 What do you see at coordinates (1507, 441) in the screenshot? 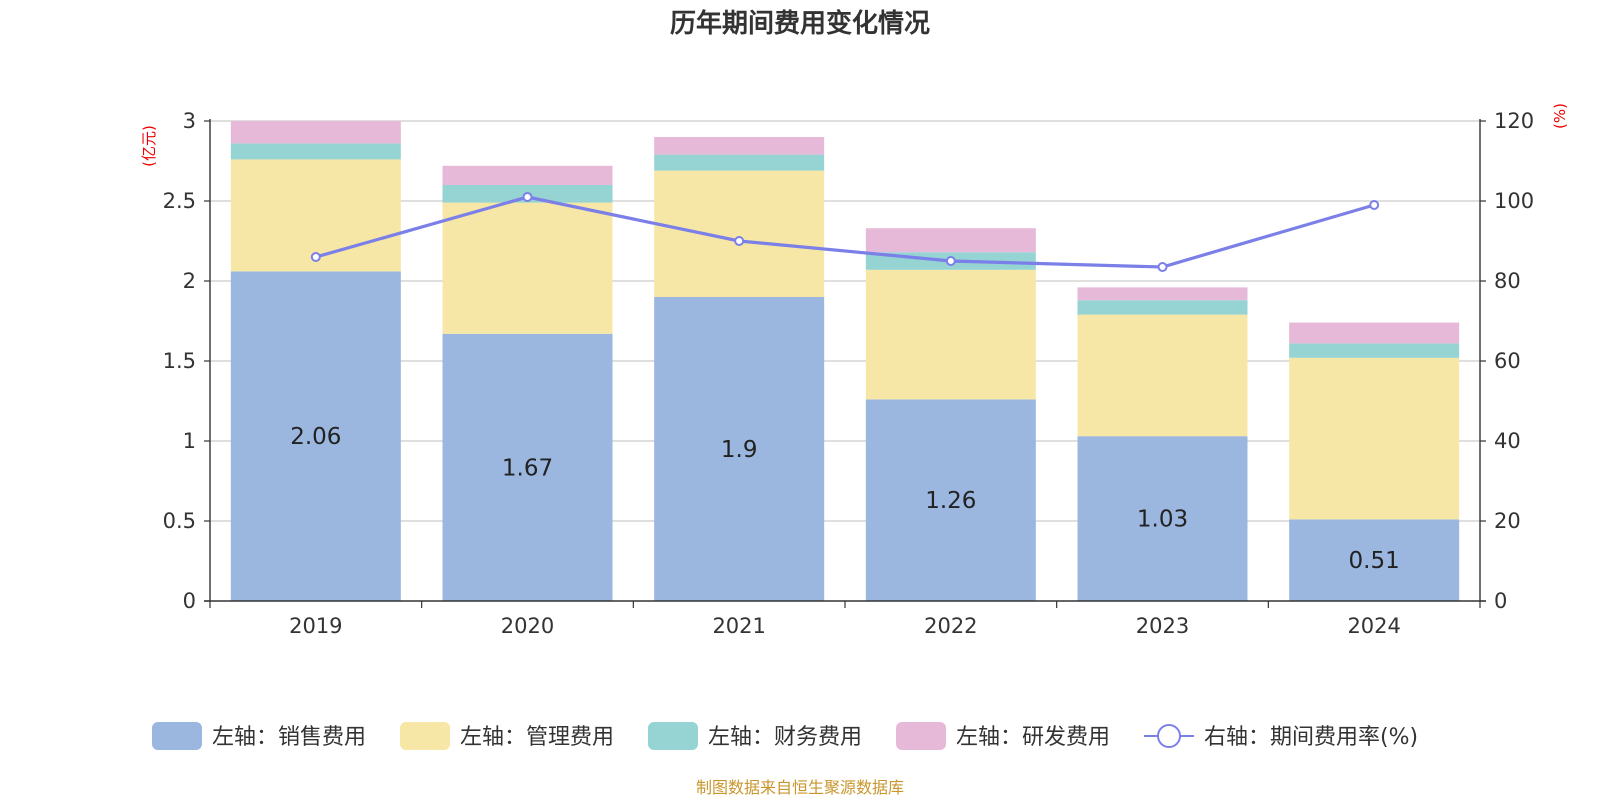
I see `right-tick-label: 40` at bounding box center [1507, 441].